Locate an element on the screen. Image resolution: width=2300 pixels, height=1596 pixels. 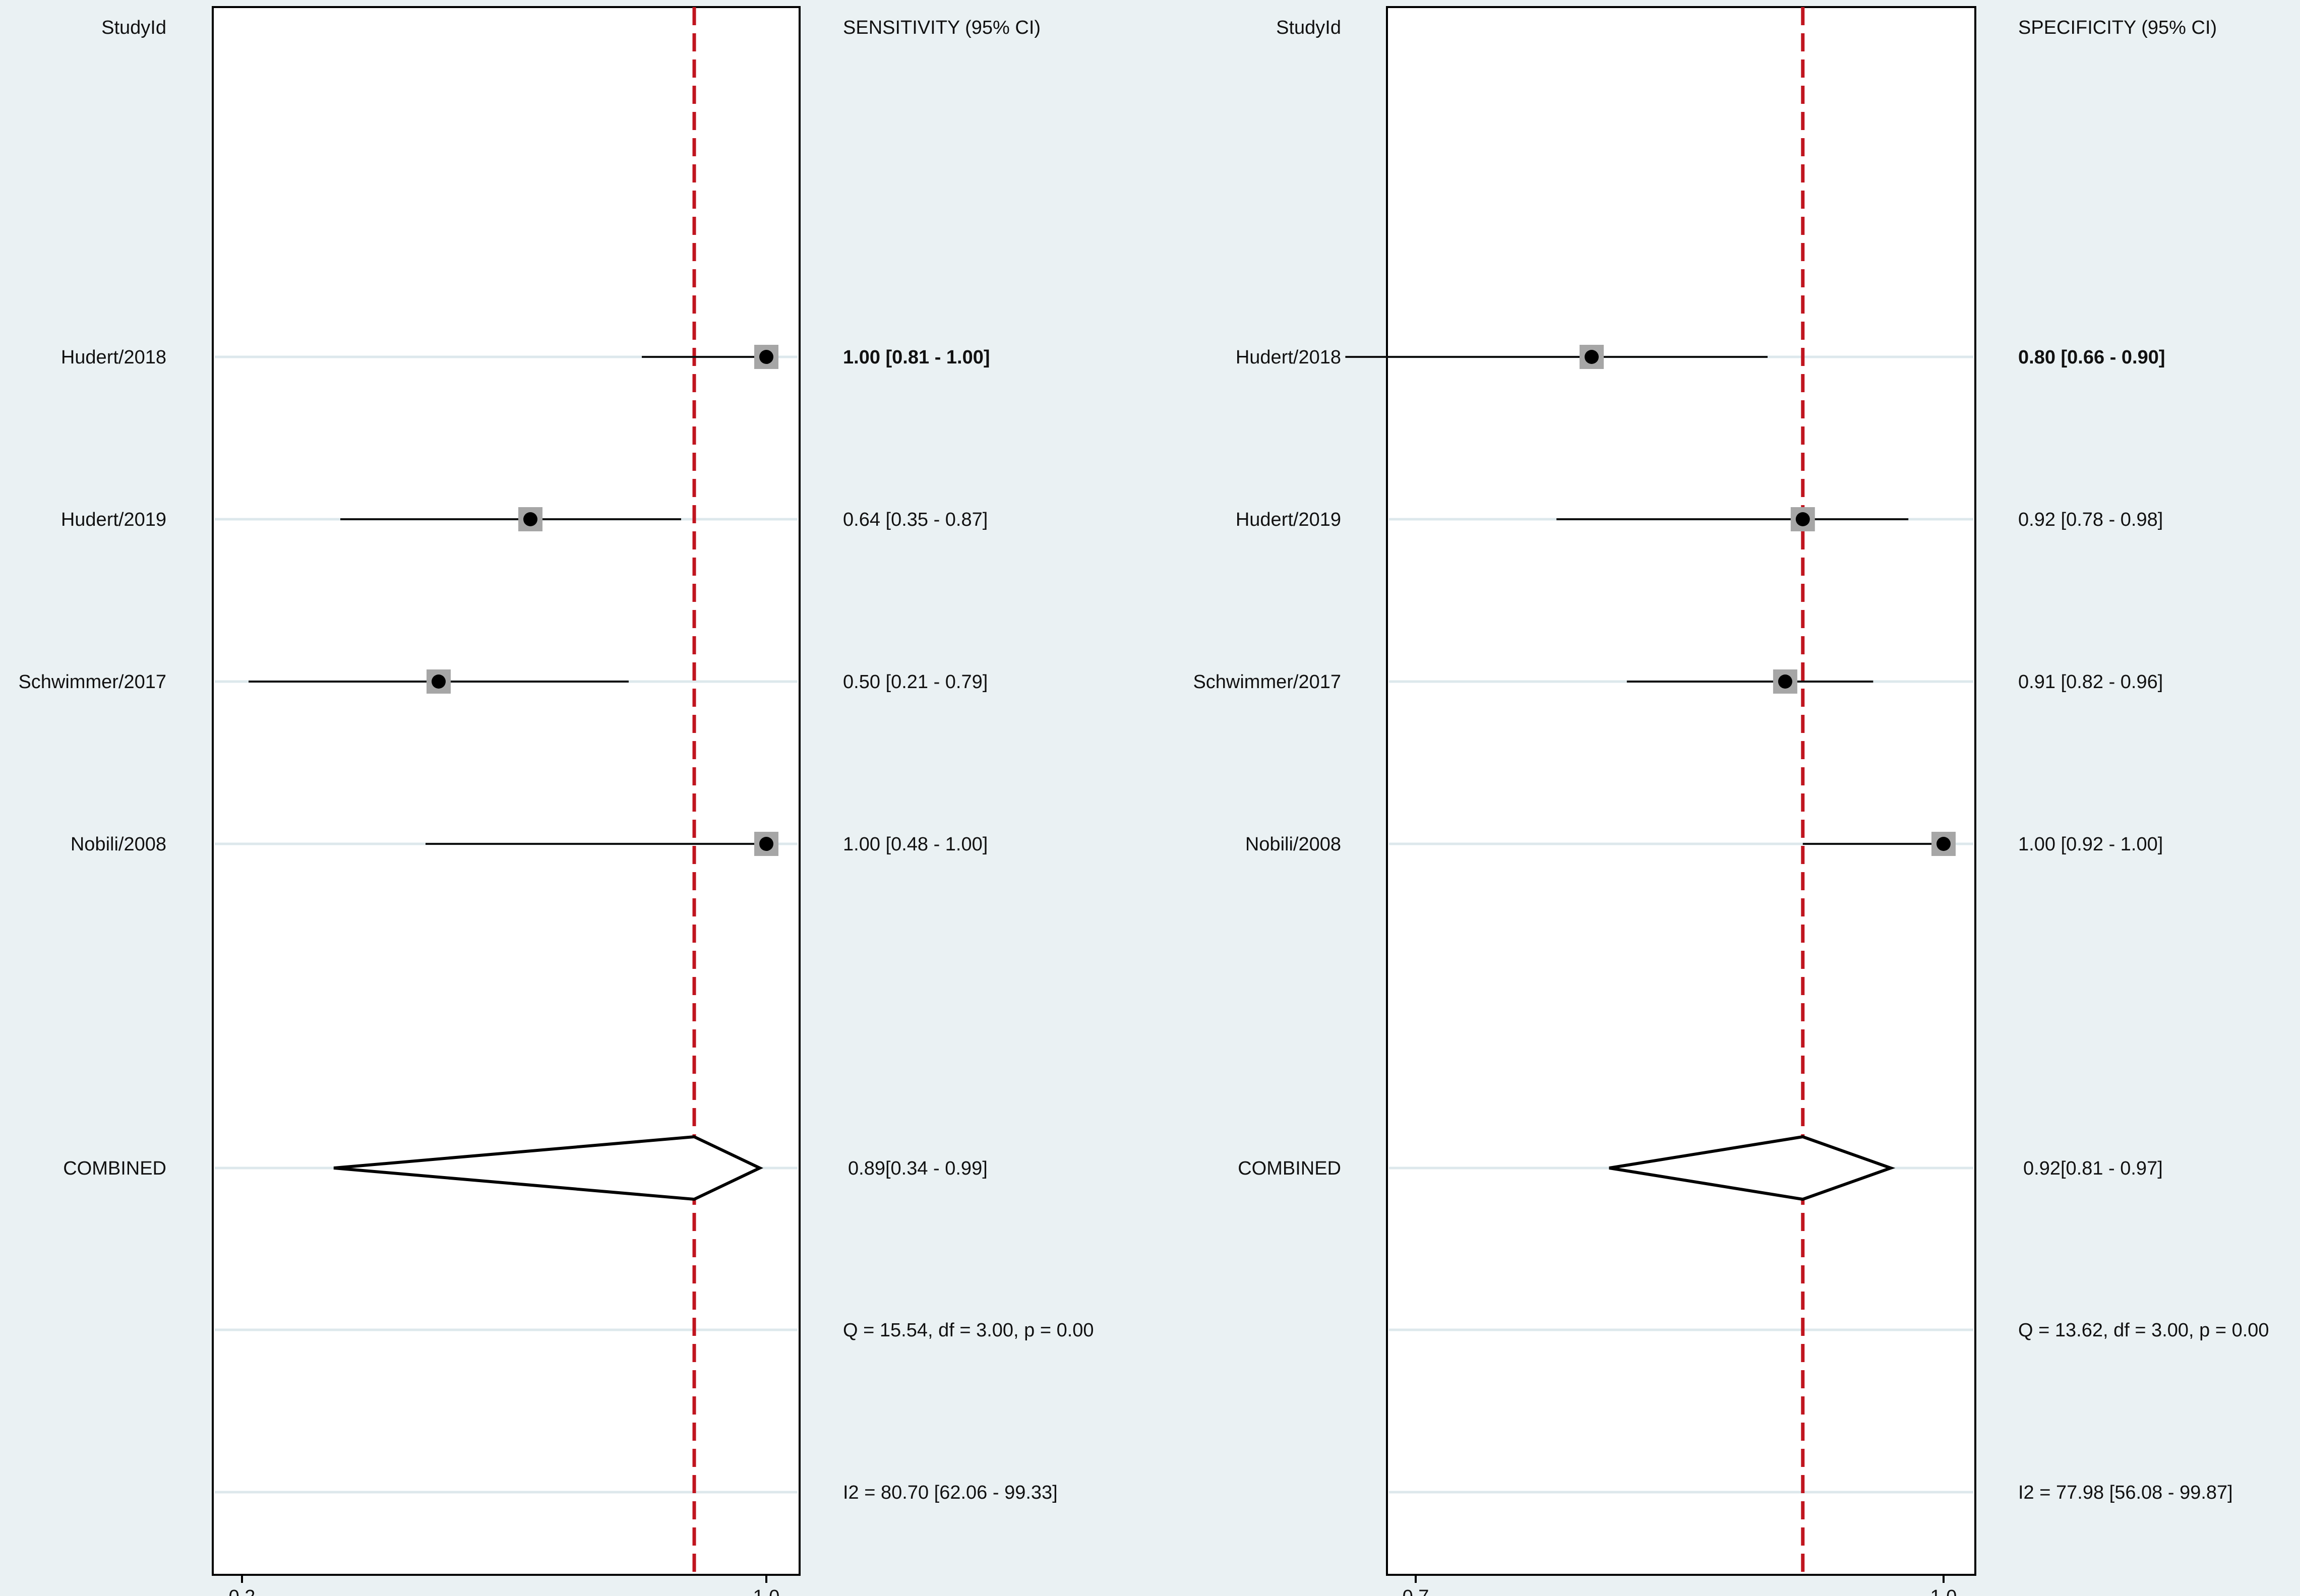
x-axis-title: SENSITIVITY is located at coordinates (506, 1595).